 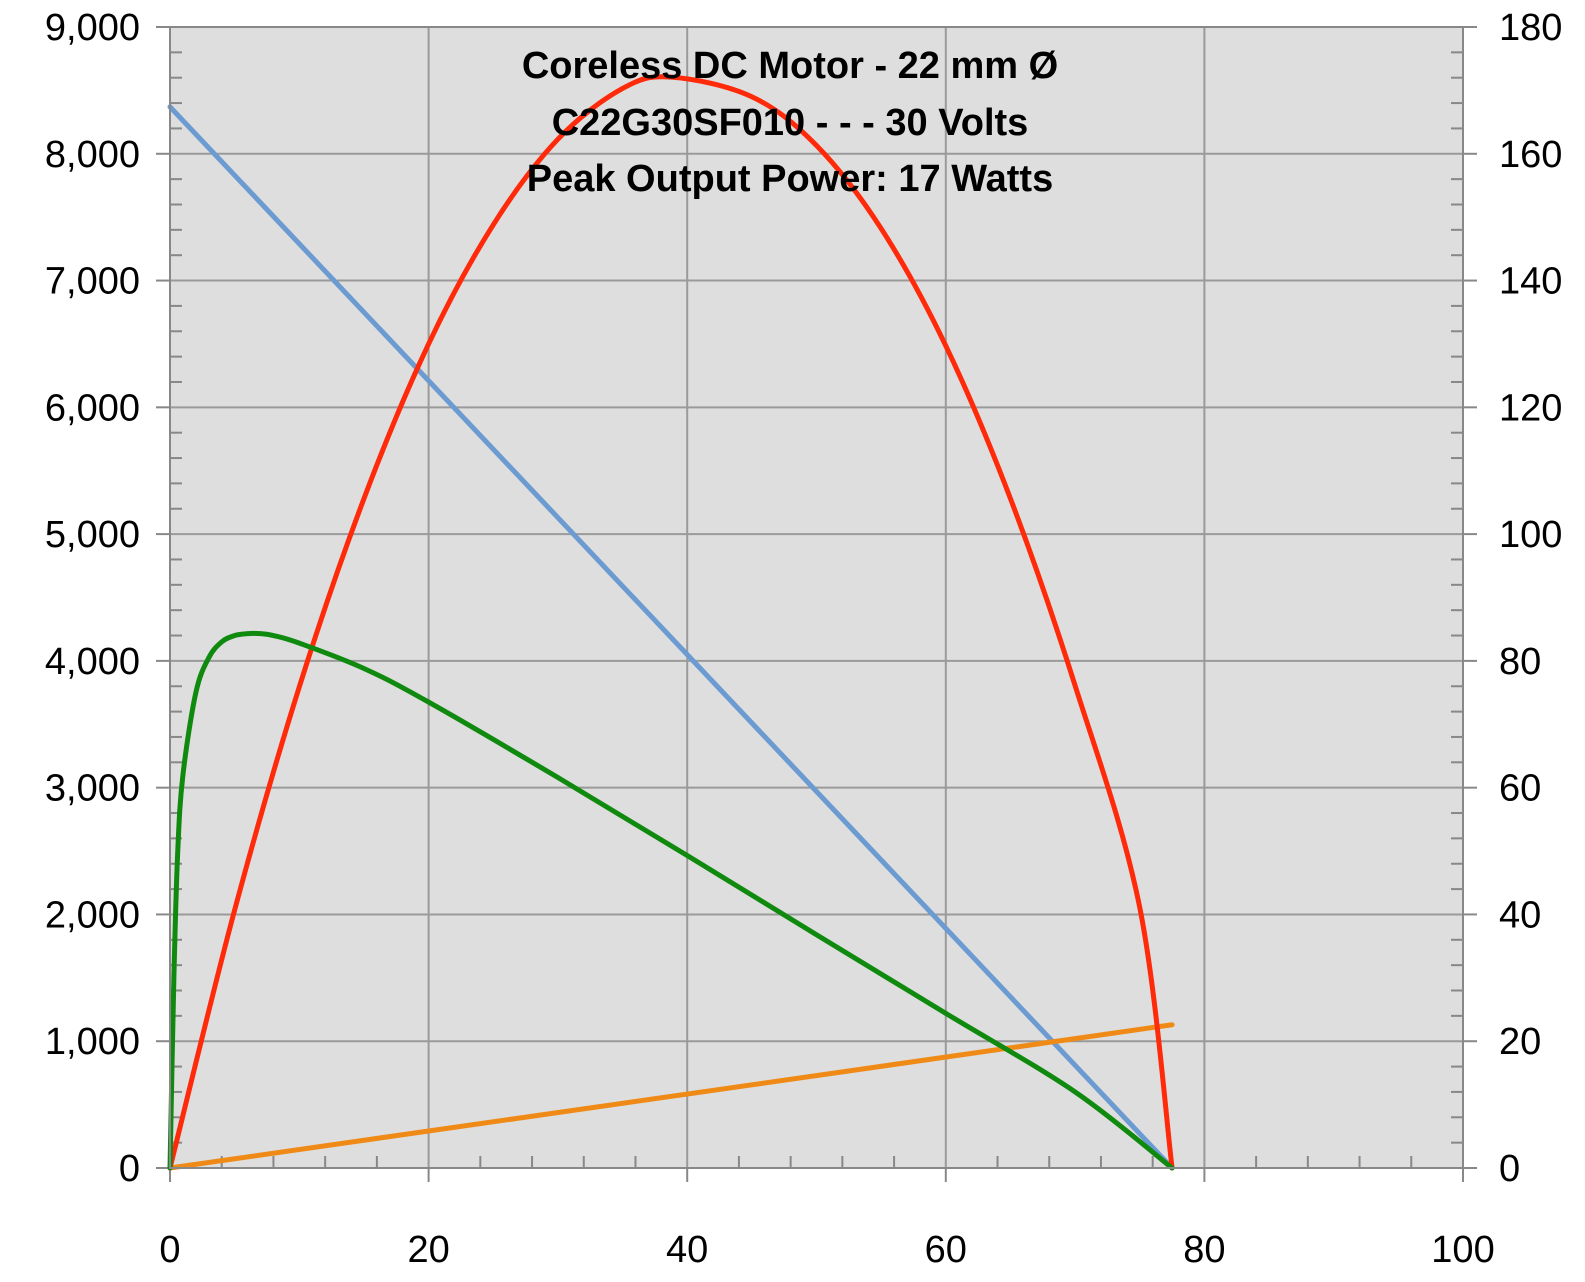 I want to click on x-tick-label: 20, so click(x=428, y=1250).